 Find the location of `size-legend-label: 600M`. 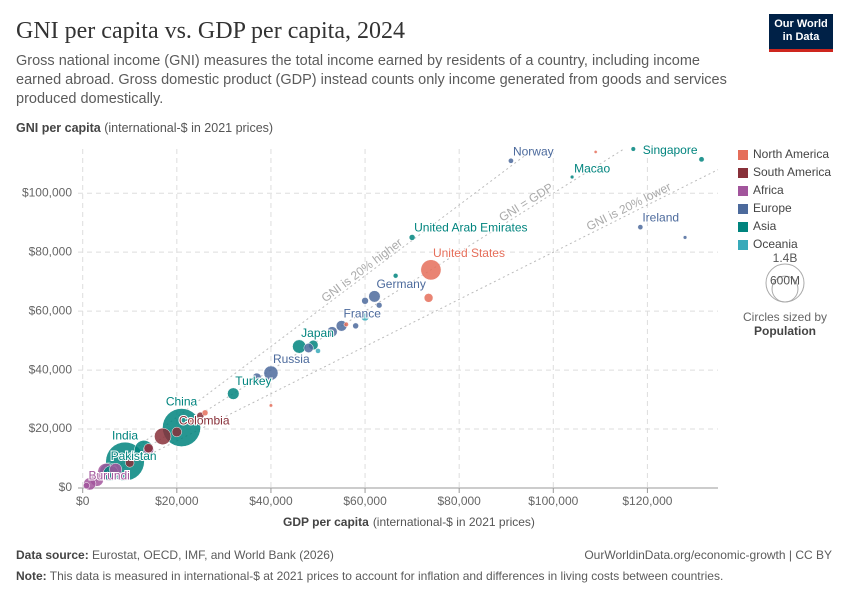

size-legend-label: 600M is located at coordinates (785, 280).